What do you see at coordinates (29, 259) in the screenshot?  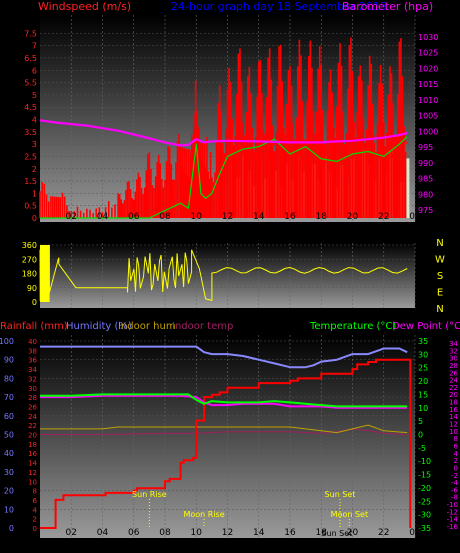 I see `direction-tick-label: 270` at bounding box center [29, 259].